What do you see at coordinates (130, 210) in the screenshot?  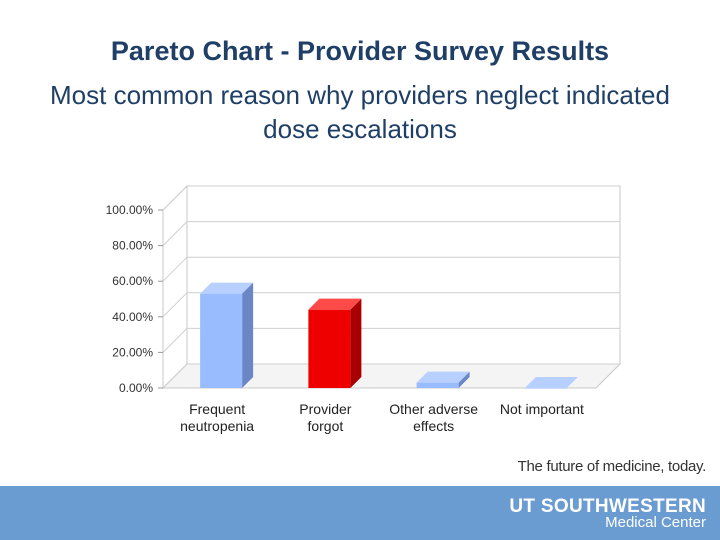 I see `y-tick-label: 100.00%` at bounding box center [130, 210].